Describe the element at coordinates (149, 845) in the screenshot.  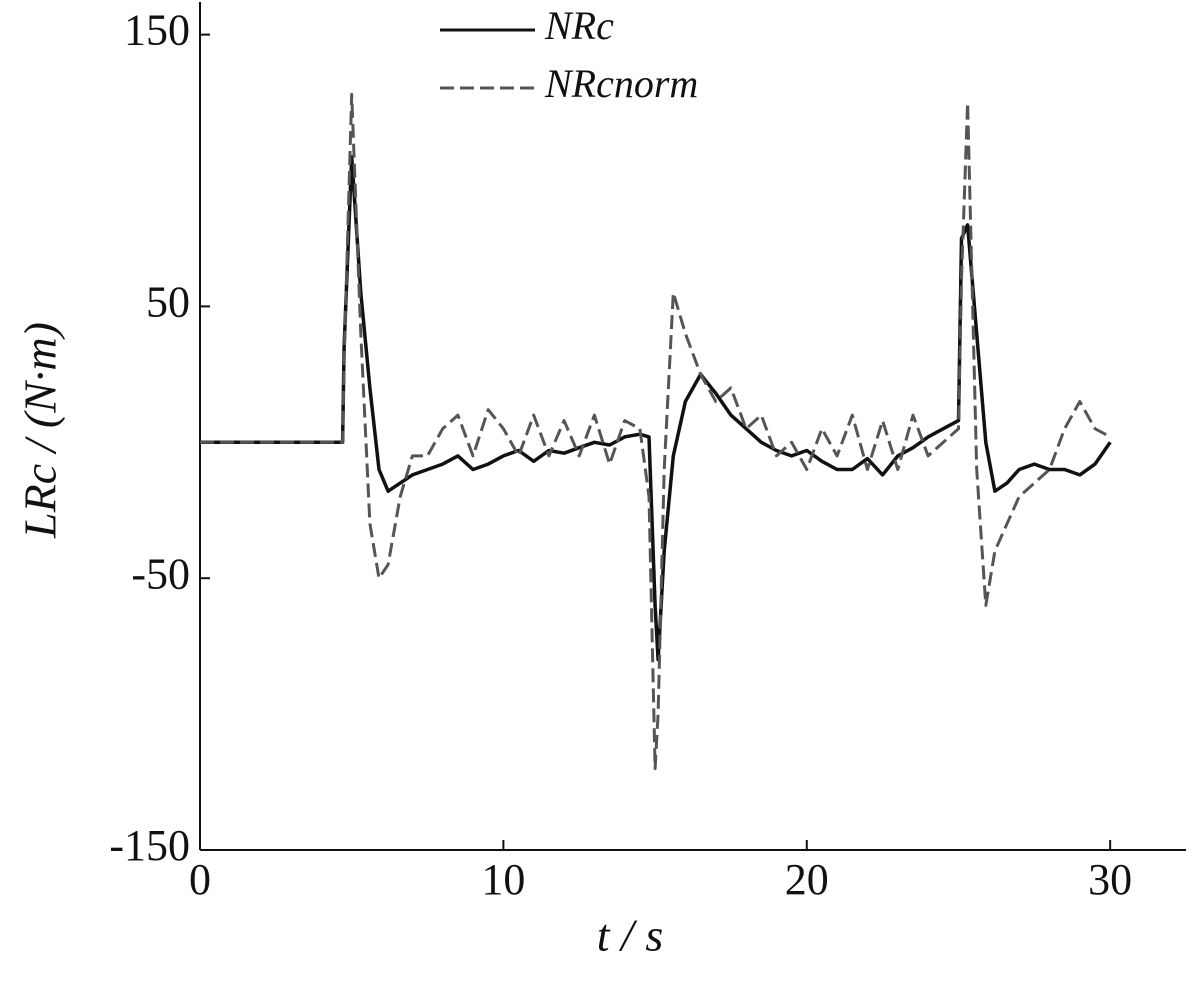
I see `y-tick-label: -150` at that location.